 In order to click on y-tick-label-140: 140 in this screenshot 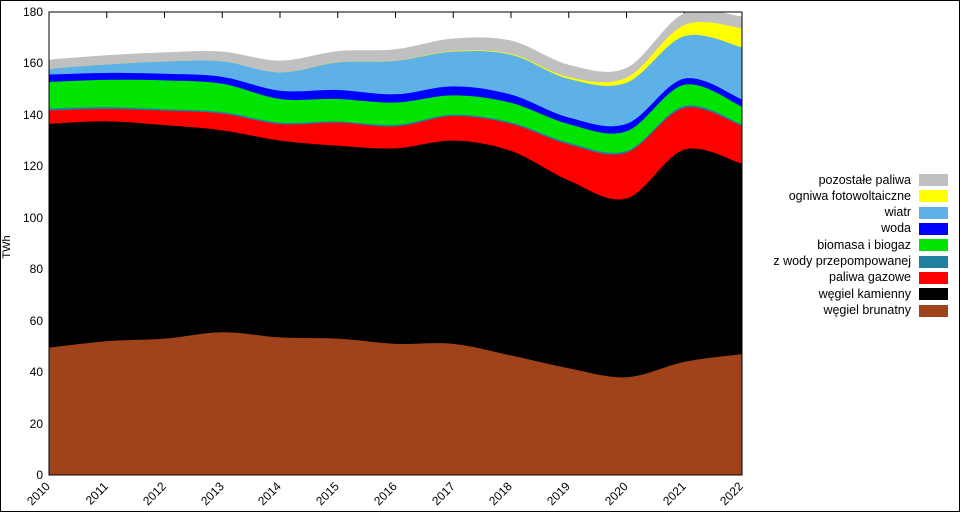, I will do `click(32, 114)`.